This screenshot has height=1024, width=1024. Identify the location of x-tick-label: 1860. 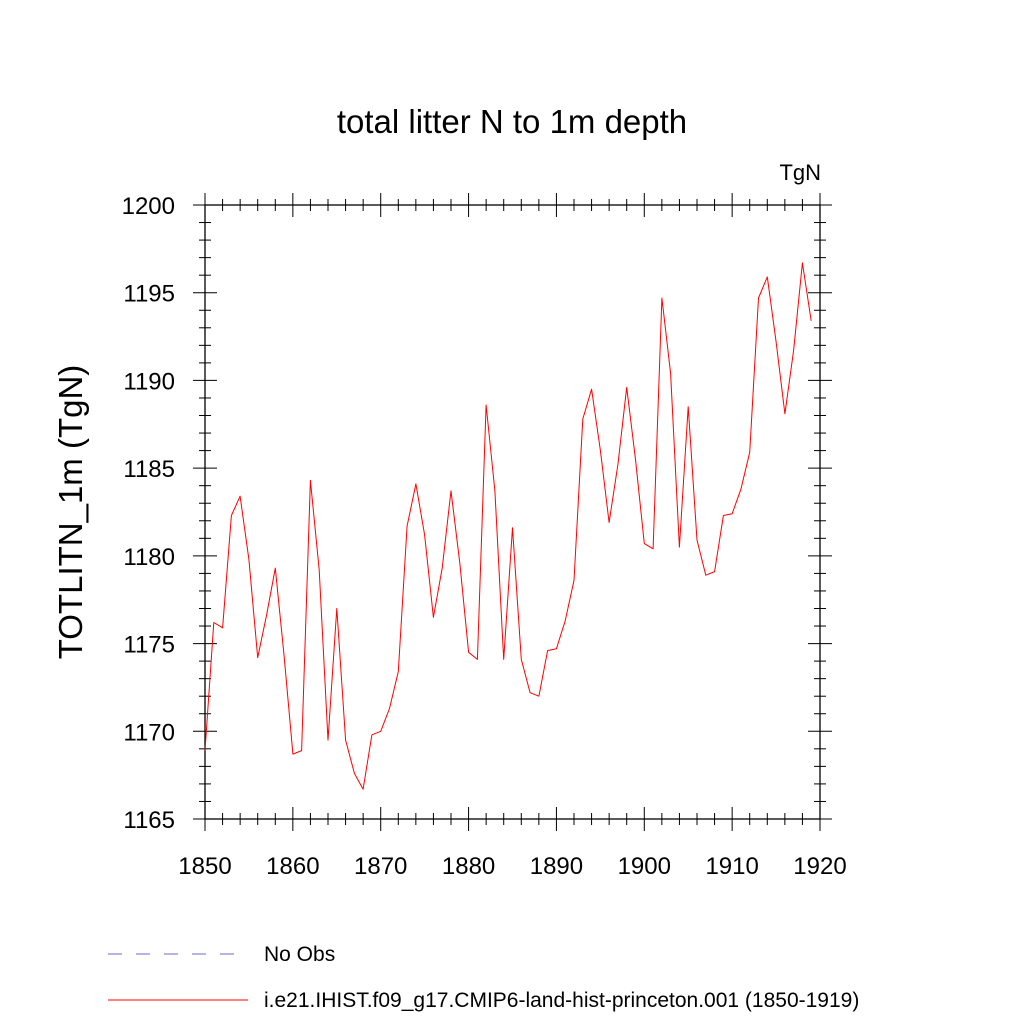
(292, 866).